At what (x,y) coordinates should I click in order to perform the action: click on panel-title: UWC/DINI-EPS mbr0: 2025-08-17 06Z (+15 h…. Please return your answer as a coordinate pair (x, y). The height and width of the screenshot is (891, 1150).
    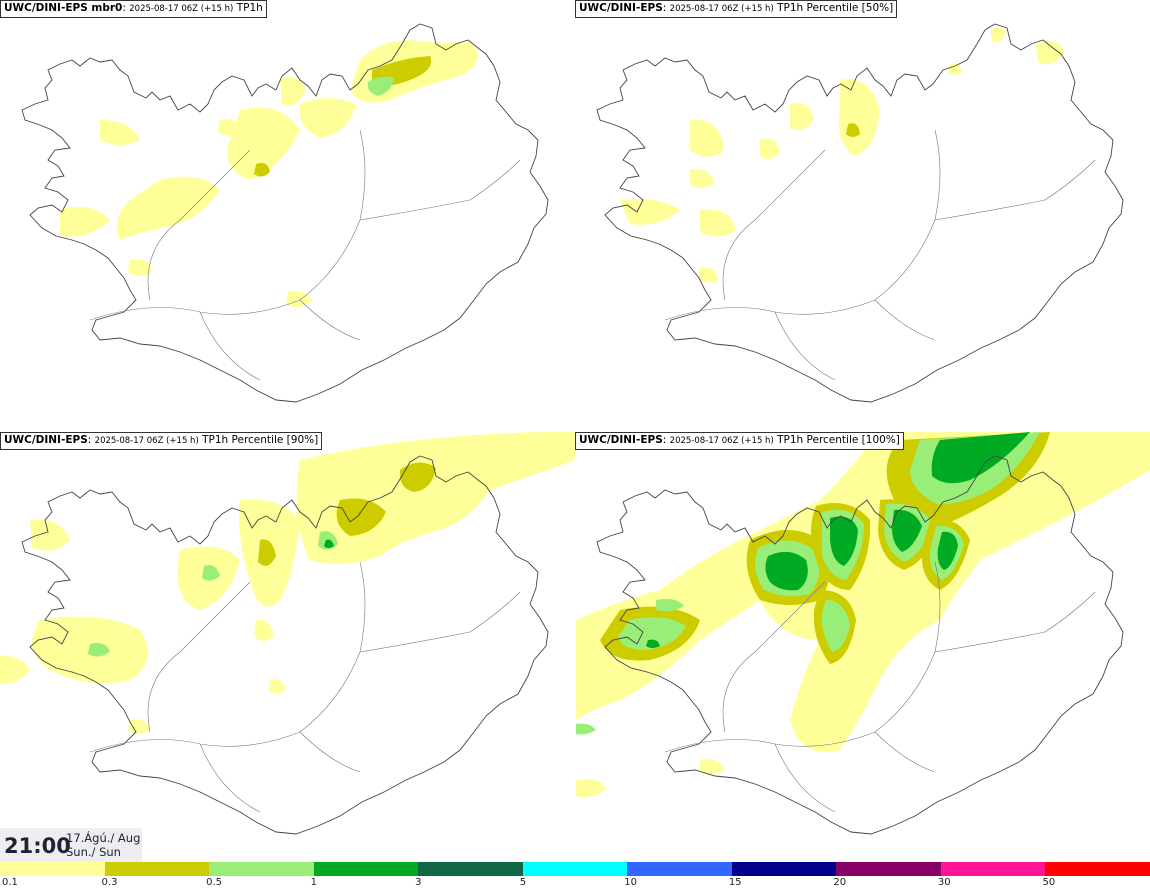
    Looking at the image, I should click on (133, 9).